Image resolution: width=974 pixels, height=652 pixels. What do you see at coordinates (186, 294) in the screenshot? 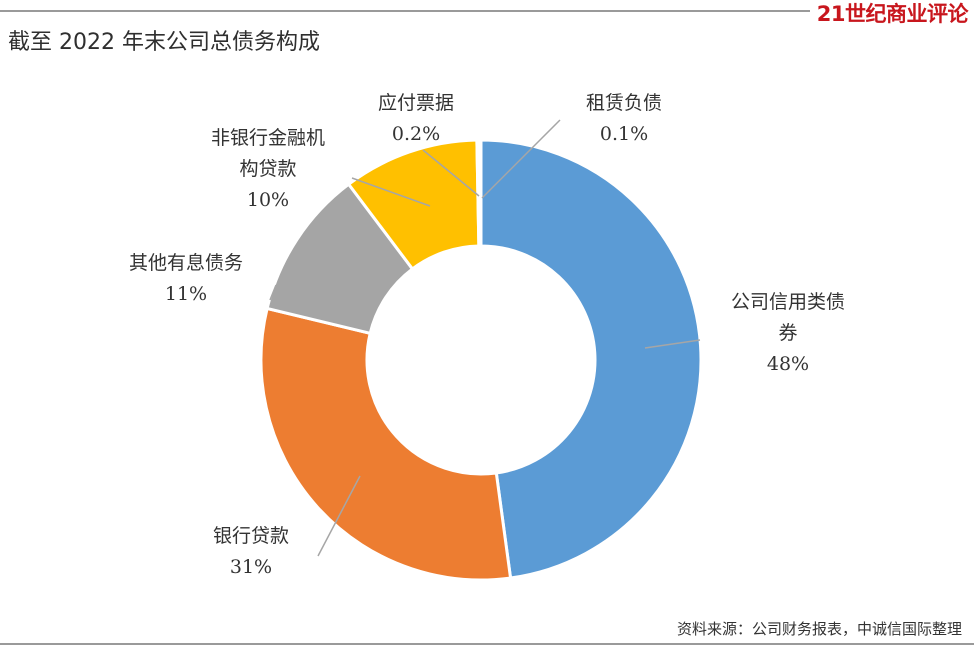
I see `slice-3-percent-label: 11%` at bounding box center [186, 294].